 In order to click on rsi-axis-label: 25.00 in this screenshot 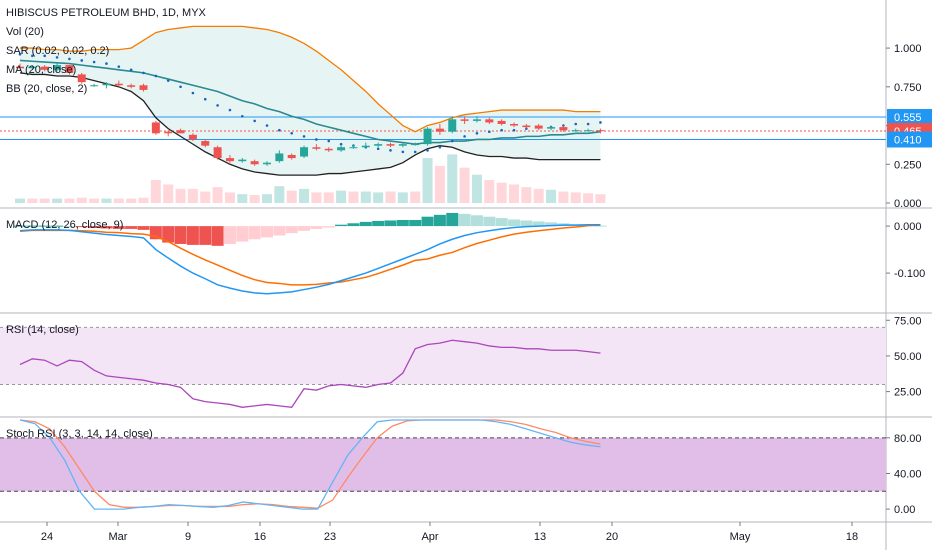, I will do `click(908, 393)`.